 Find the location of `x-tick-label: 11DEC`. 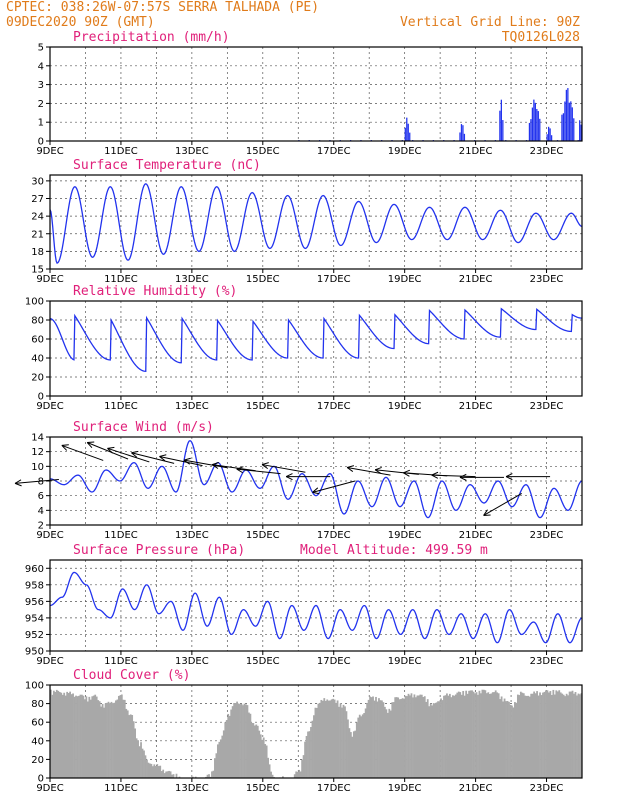

x-tick-label: 11DEC is located at coordinates (121, 151).